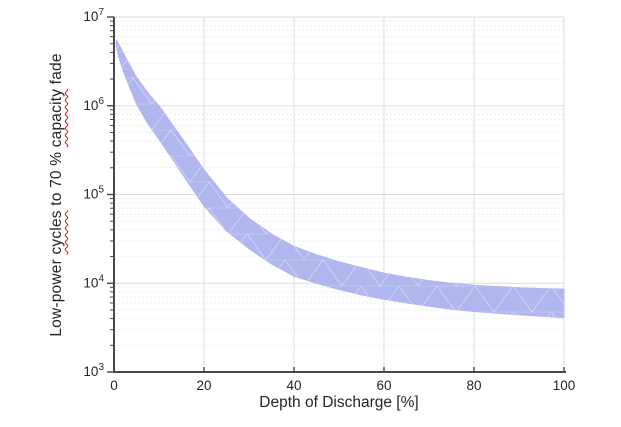 The height and width of the screenshot is (427, 621). I want to click on y-tick-labels: 10³ 10⁴ 10⁵ 10⁶ 10⁷, so click(93, 193).